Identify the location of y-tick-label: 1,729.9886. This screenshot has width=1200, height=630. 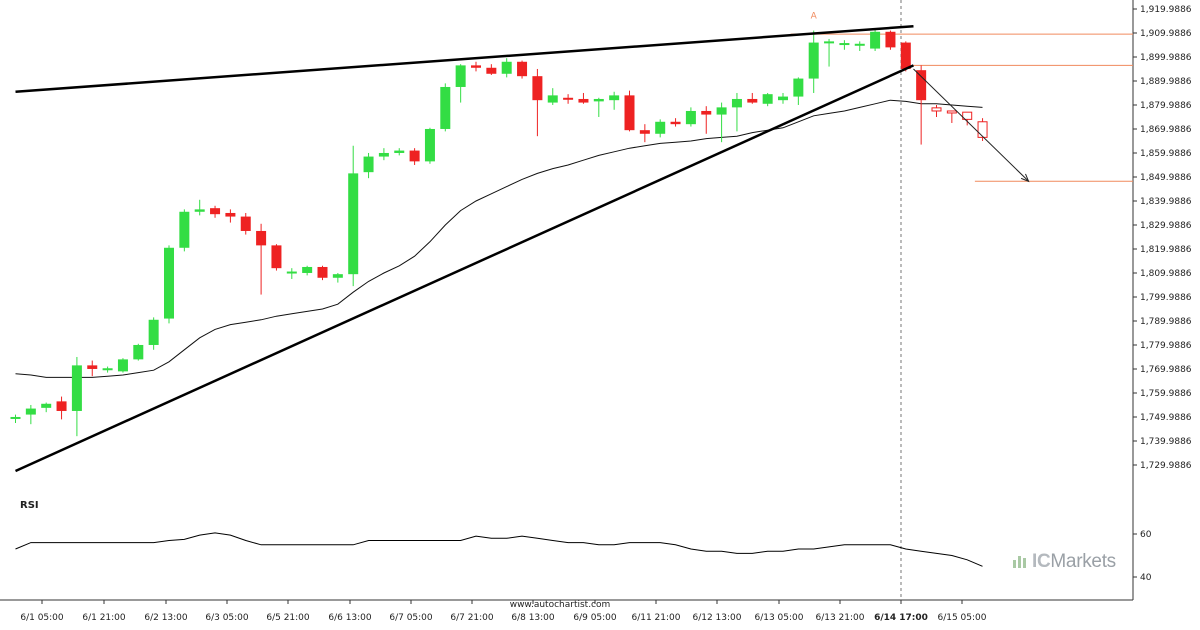
(1166, 466).